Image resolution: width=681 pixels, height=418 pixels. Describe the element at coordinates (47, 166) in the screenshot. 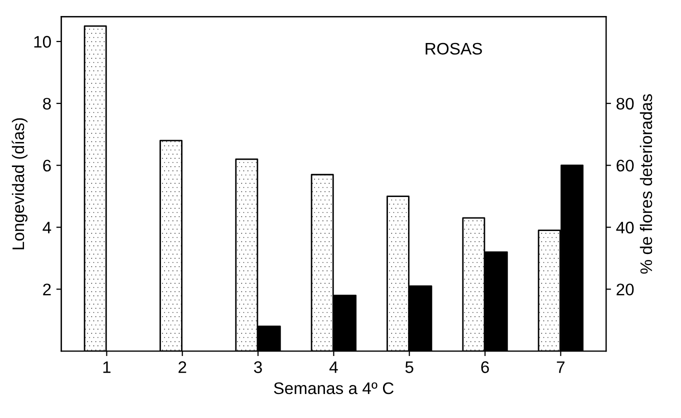

I see `y-tick-label: 6` at that location.